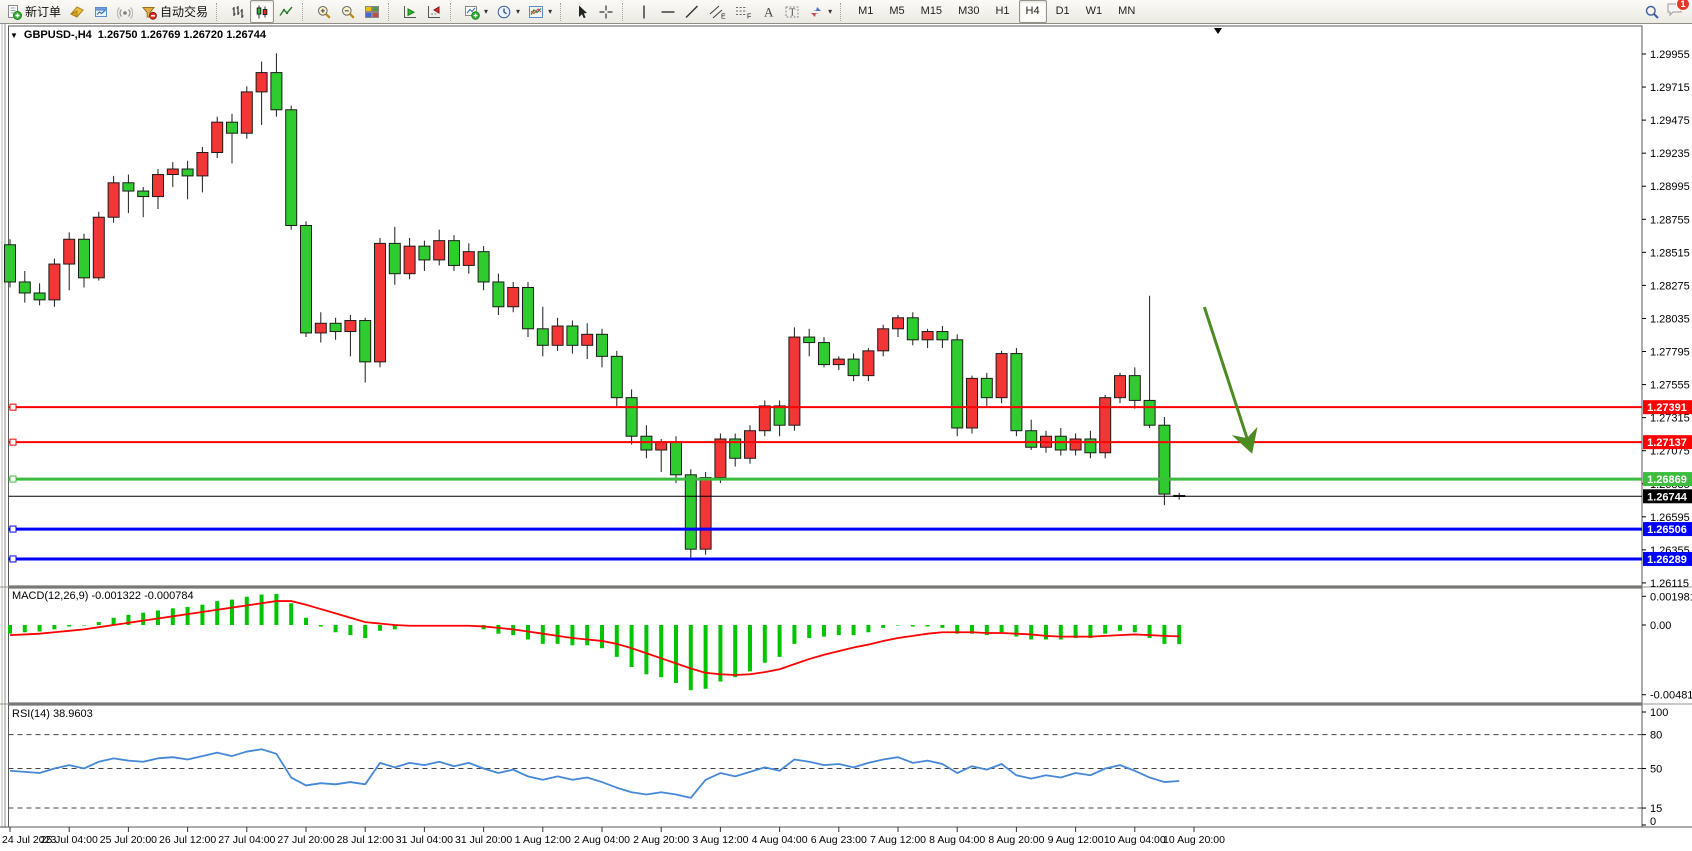 This screenshot has width=1692, height=851. I want to click on price-tick-label: 1.29955, so click(1670, 55).